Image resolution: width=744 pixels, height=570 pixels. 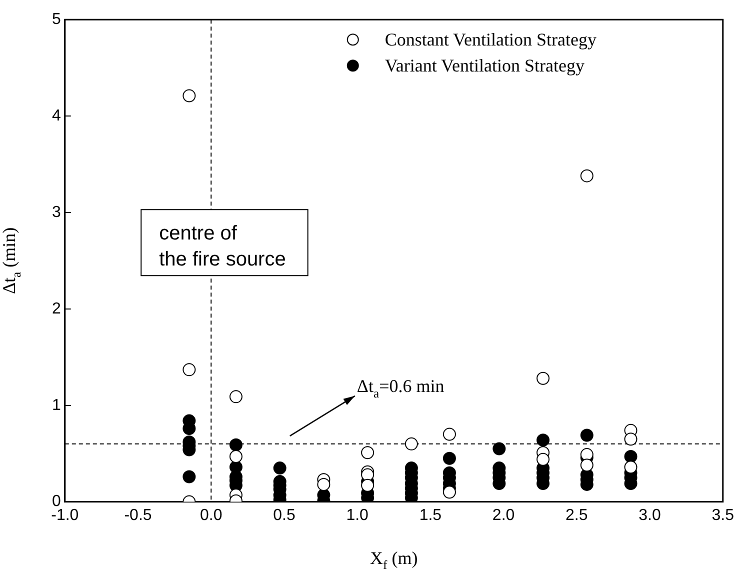 What do you see at coordinates (723, 515) in the screenshot?
I see `x-tick-label: 3.5` at bounding box center [723, 515].